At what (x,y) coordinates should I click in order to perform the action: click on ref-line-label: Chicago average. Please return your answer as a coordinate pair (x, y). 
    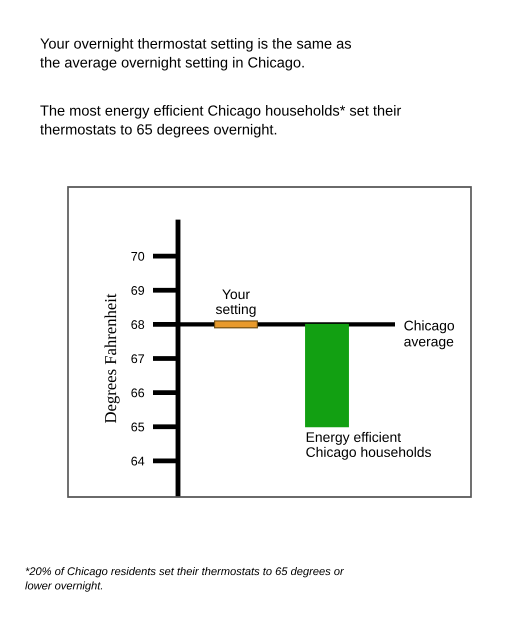
    Looking at the image, I should click on (429, 335).